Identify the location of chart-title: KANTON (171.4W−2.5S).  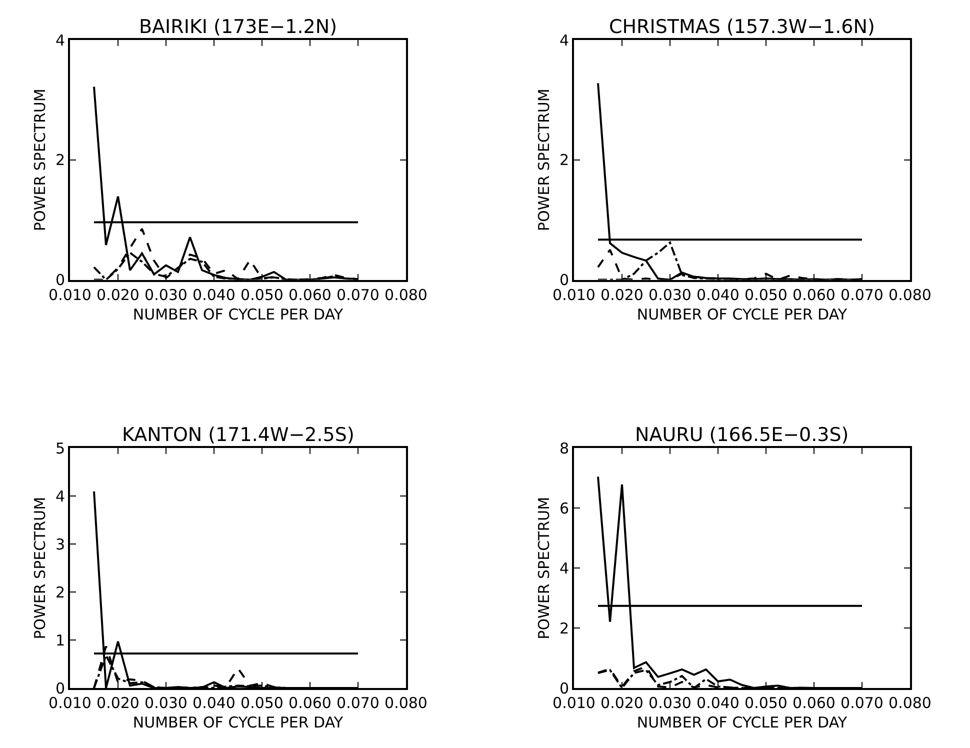
(238, 435).